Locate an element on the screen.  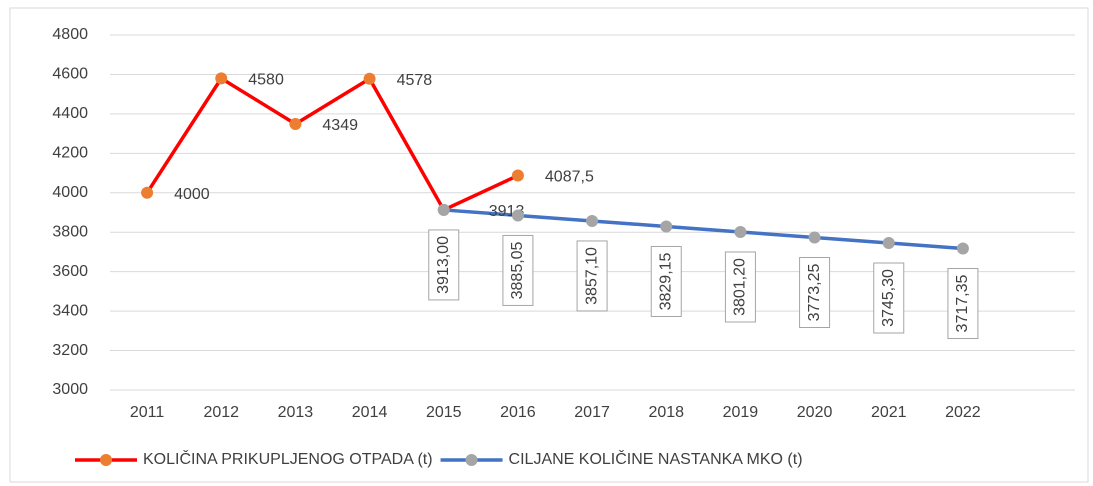
y-tick-label: 3000 is located at coordinates (70, 389).